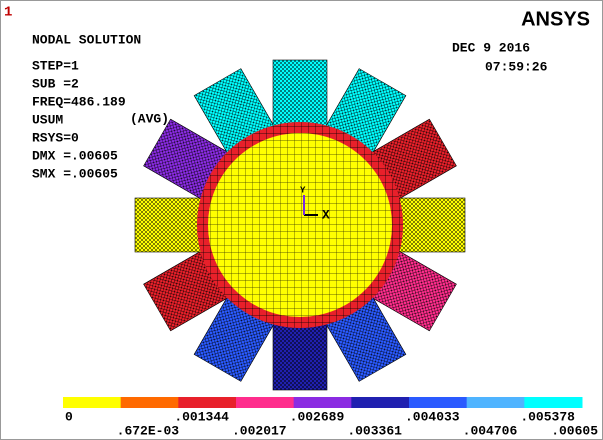 This screenshot has width=603, height=440. I want to click on legend-label: .004706, so click(490, 430).